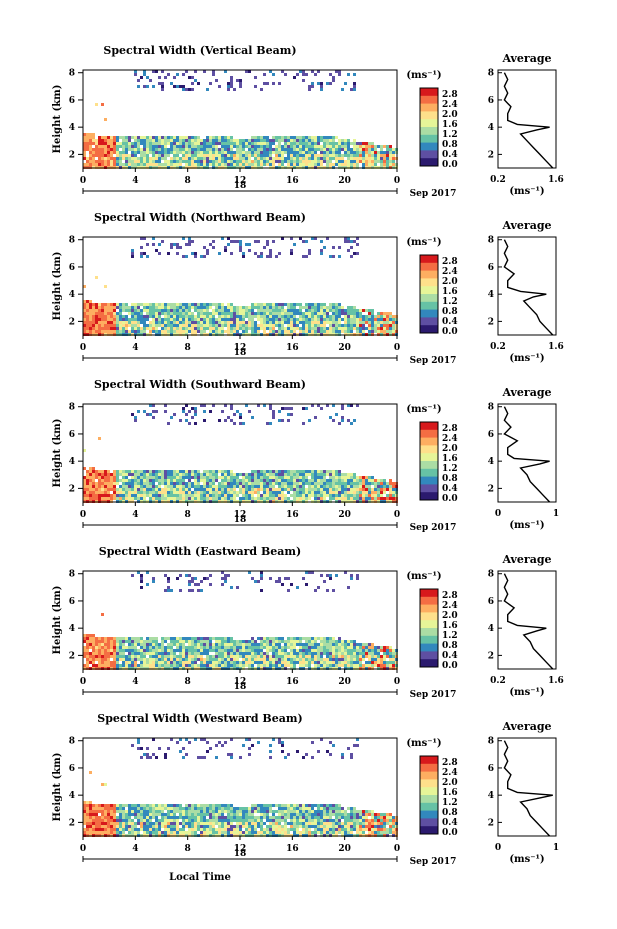 This screenshot has height=929, width=617. Describe the element at coordinates (450, 332) in the screenshot. I see `colorbar-tick-label: 0.0` at that location.